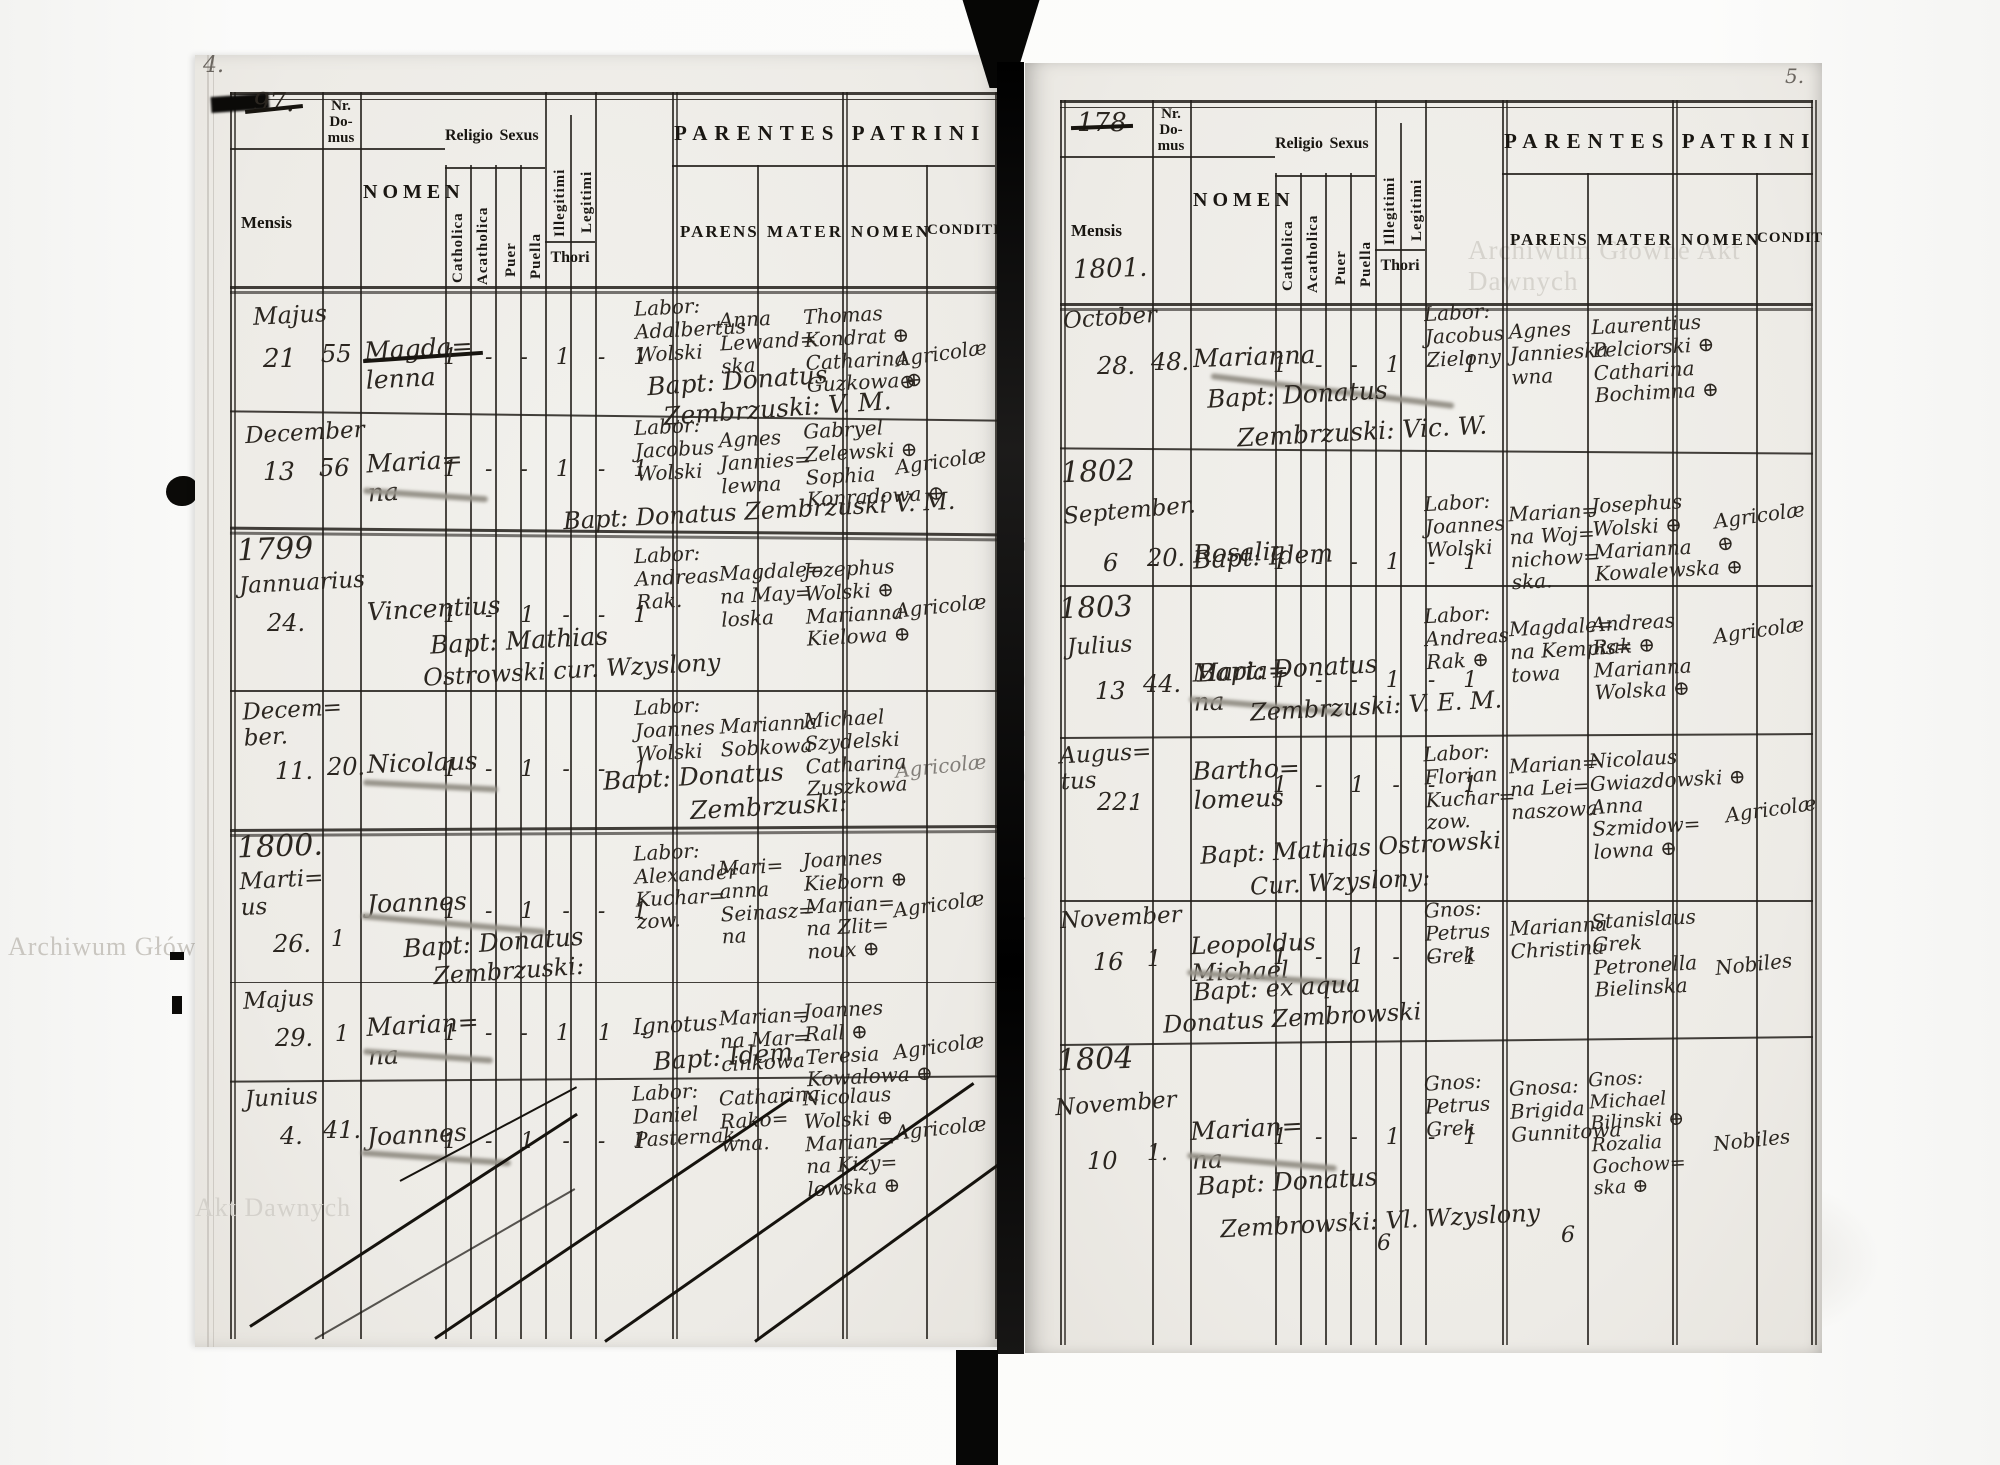 The width and height of the screenshot is (2000, 1465). What do you see at coordinates (1116, 802) in the screenshot?
I see `day-number: 22.` at bounding box center [1116, 802].